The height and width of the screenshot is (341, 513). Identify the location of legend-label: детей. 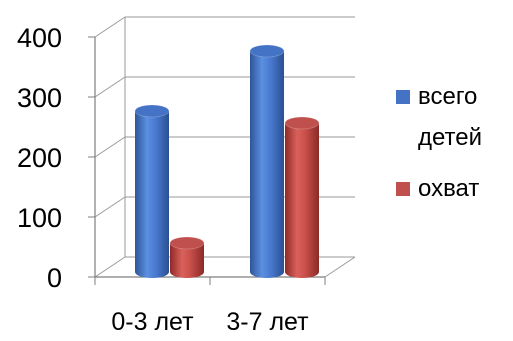
(450, 137).